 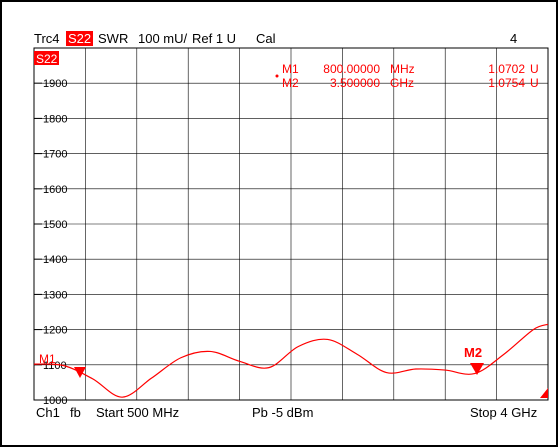 What do you see at coordinates (75, 412) in the screenshot?
I see `fb-label: fb` at bounding box center [75, 412].